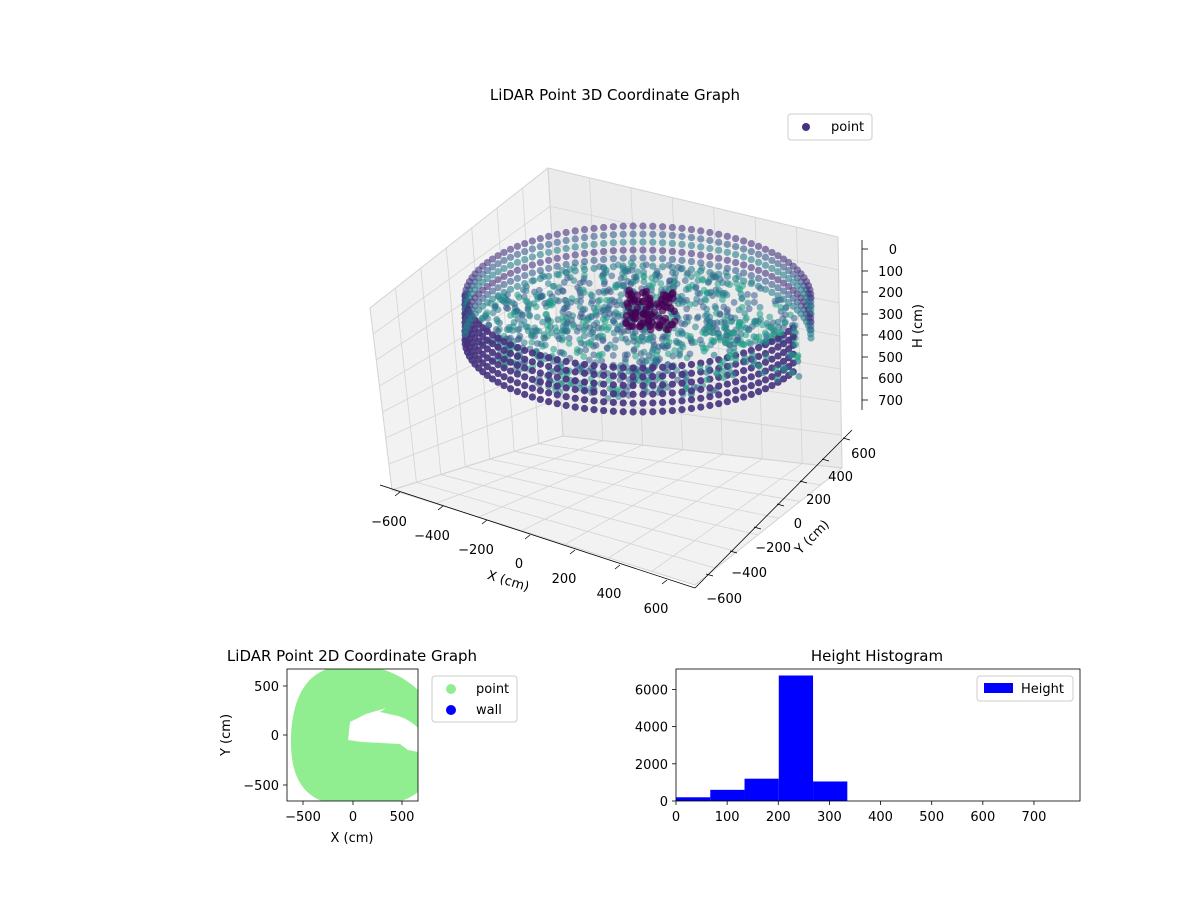  I want to click on x-axis-label-3d: X (cm), so click(508, 581).